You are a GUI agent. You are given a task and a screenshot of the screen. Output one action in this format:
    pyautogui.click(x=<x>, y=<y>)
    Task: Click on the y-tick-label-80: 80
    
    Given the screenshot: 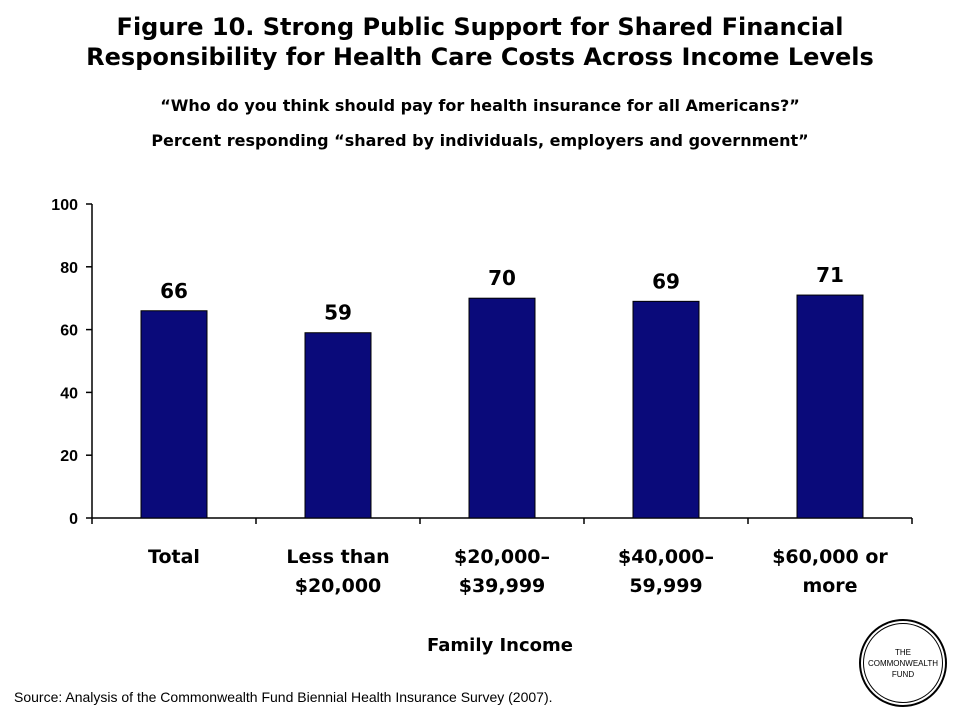 What is the action you would take?
    pyautogui.click(x=69, y=268)
    